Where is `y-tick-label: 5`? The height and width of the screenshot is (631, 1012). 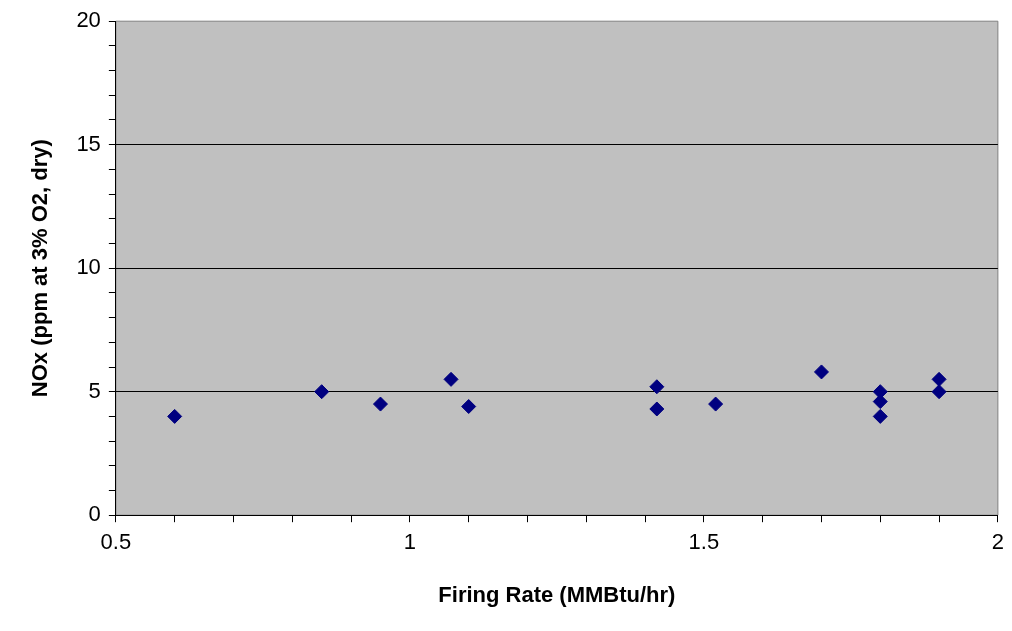
y-tick-label: 5 is located at coordinates (94, 390).